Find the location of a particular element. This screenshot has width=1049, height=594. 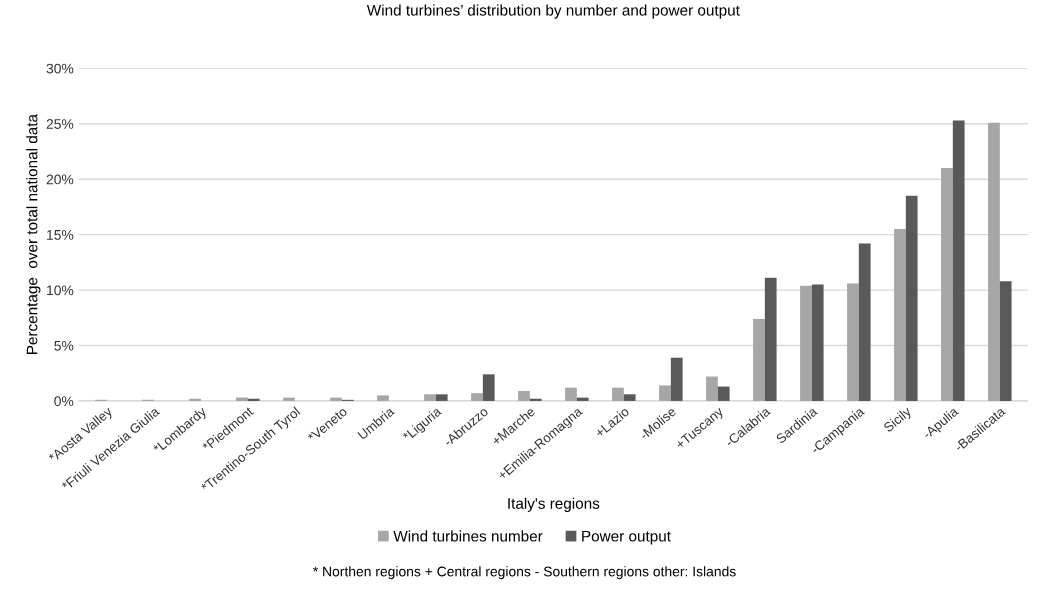

text: * Northen regions + Central regions - Southern regions other: Islands is located at coordinates (524, 573).